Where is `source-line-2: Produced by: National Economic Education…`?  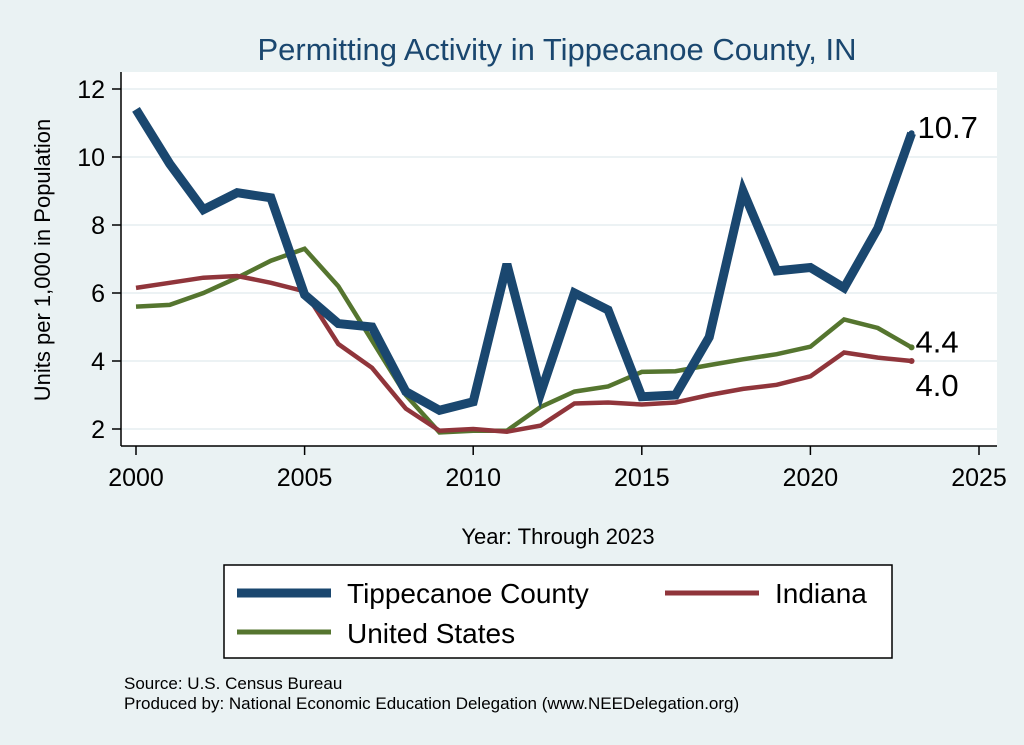 source-line-2: Produced by: National Economic Education… is located at coordinates (431, 703).